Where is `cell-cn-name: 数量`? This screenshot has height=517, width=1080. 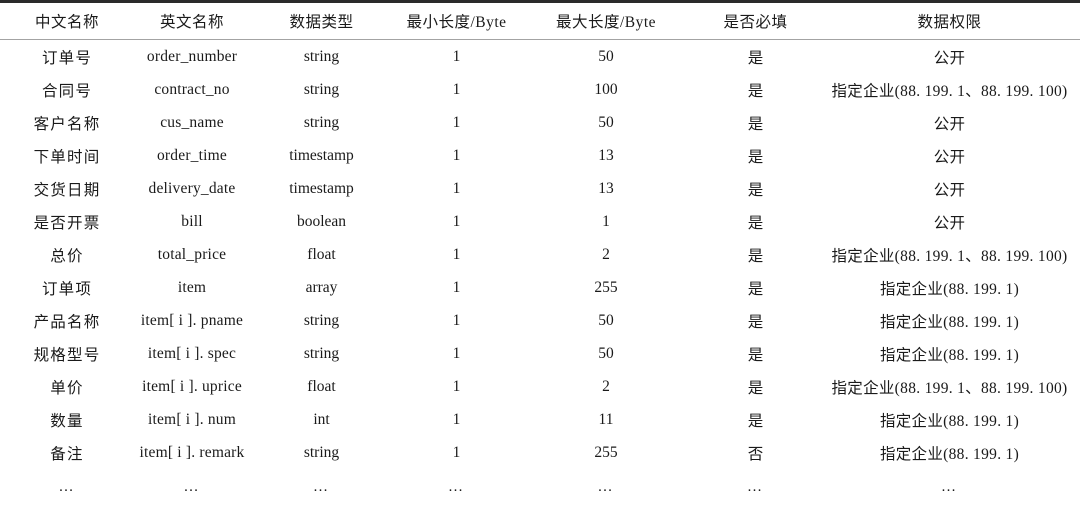
cell-cn-name: 数量 is located at coordinates (67, 421).